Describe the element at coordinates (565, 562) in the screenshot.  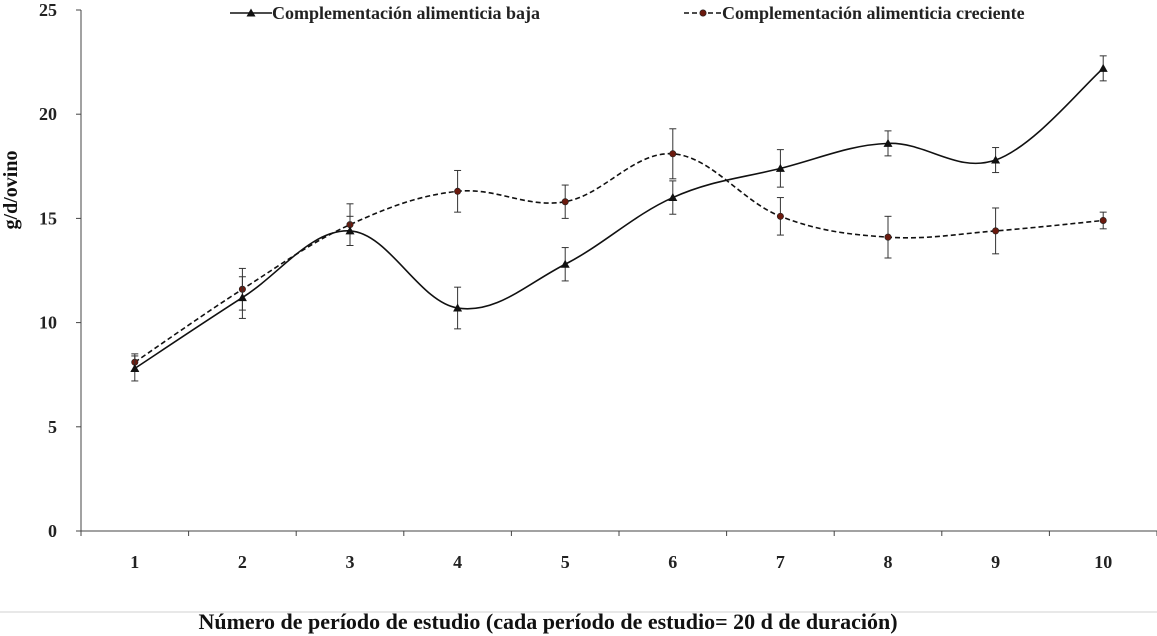
I see `x-tick-label: 5` at that location.